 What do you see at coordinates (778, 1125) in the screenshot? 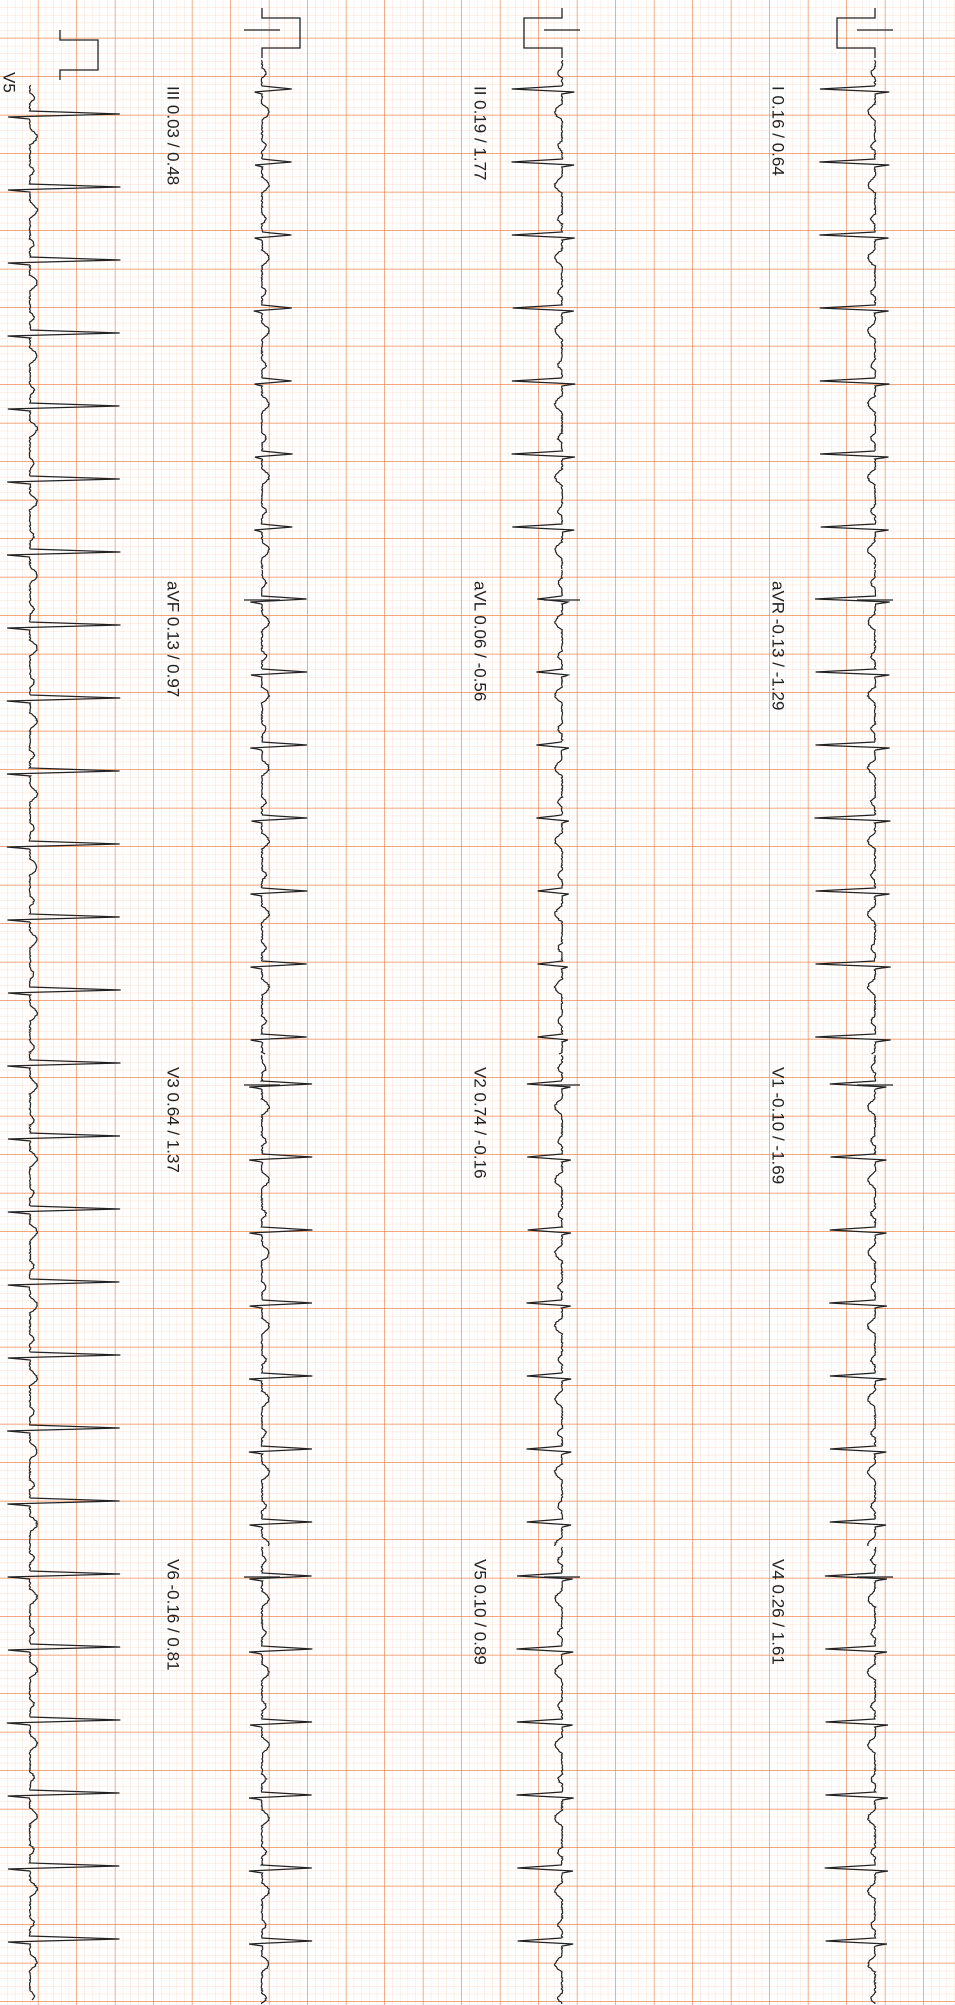
I see `lead-label: V1 -0.10 / -1.69` at bounding box center [778, 1125].